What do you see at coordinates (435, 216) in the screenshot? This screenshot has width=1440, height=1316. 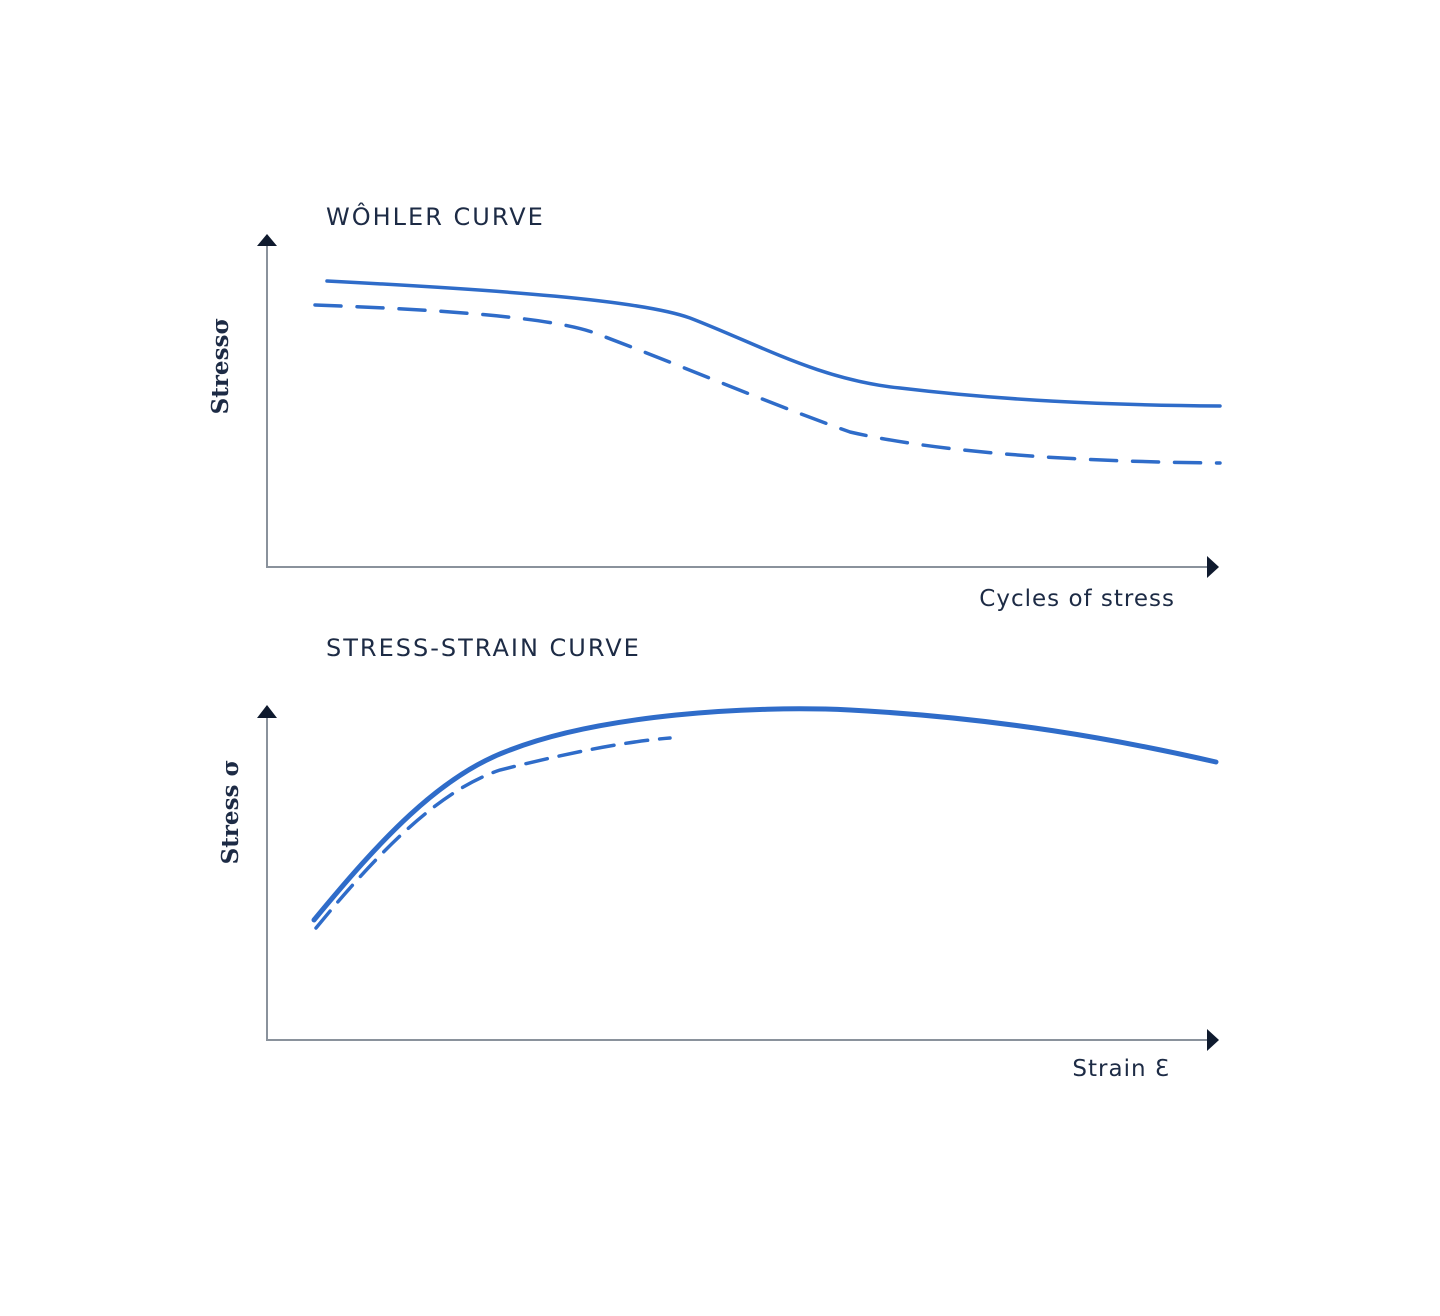 I see `diagram-title: WÔHLER CURVE` at bounding box center [435, 216].